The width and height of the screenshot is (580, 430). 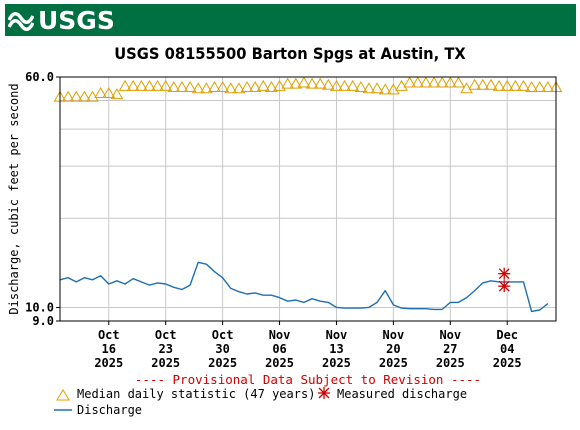 I want to click on discharge-series, so click(x=304, y=287).